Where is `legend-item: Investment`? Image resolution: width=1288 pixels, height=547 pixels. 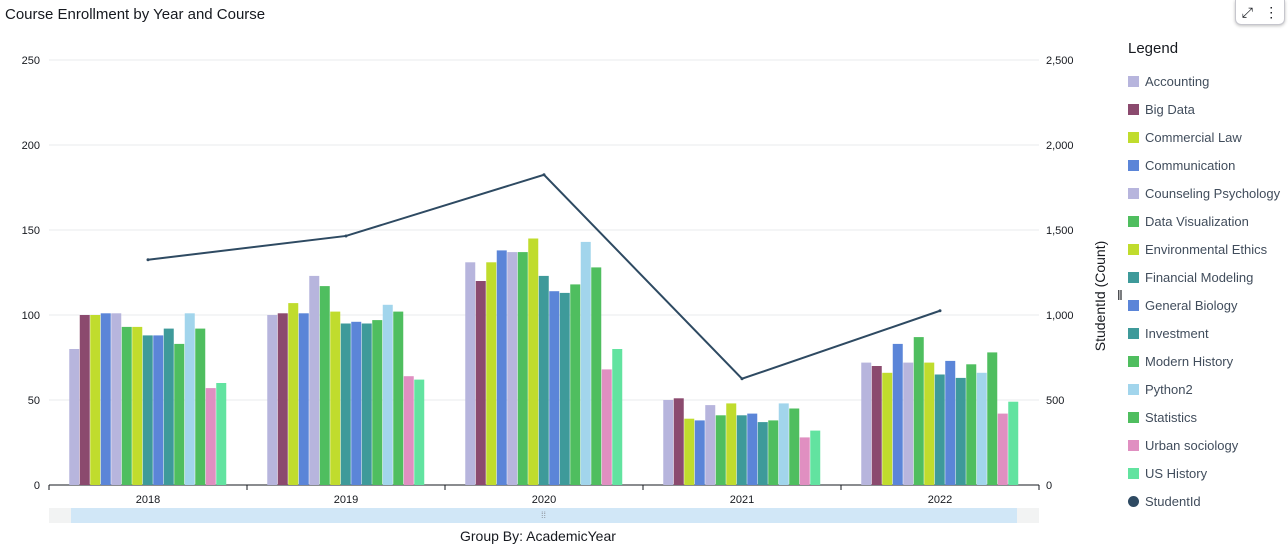
legend-item: Investment is located at coordinates (1208, 333).